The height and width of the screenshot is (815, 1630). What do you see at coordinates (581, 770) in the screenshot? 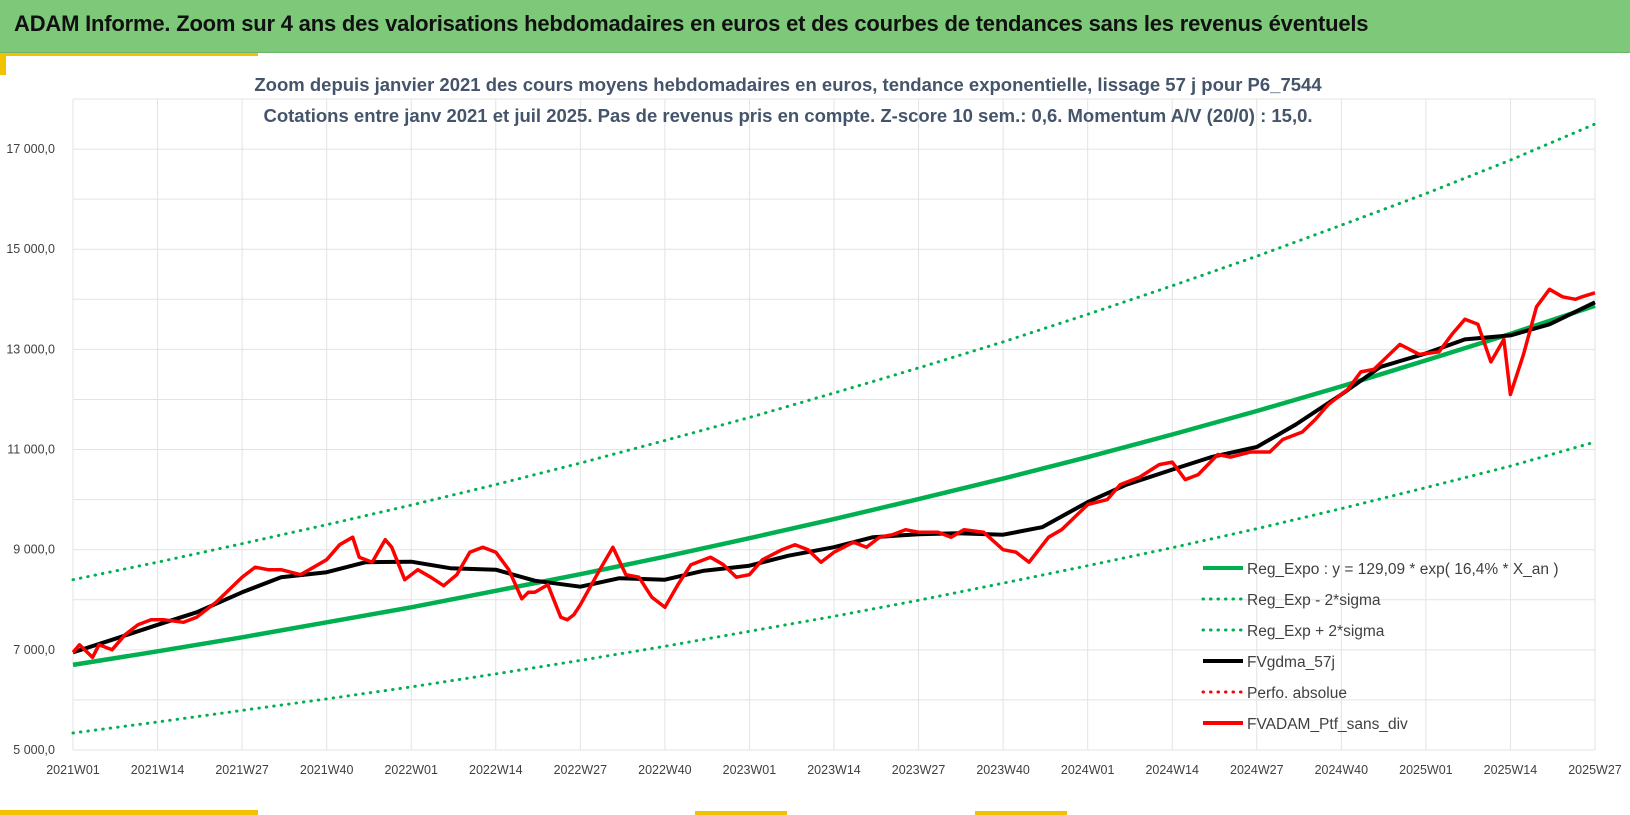
I see `x-tick-label: 2022W27` at bounding box center [581, 770].